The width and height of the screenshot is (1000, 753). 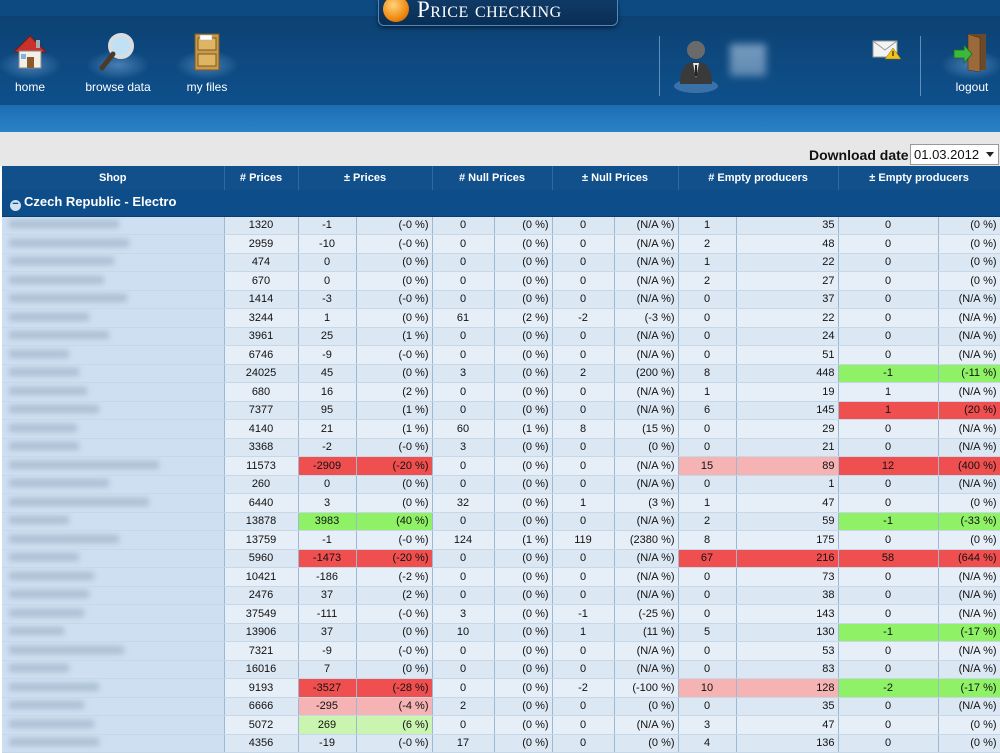 What do you see at coordinates (394, 577) in the screenshot?
I see `prices-diff-pct: (-2 %)` at bounding box center [394, 577].